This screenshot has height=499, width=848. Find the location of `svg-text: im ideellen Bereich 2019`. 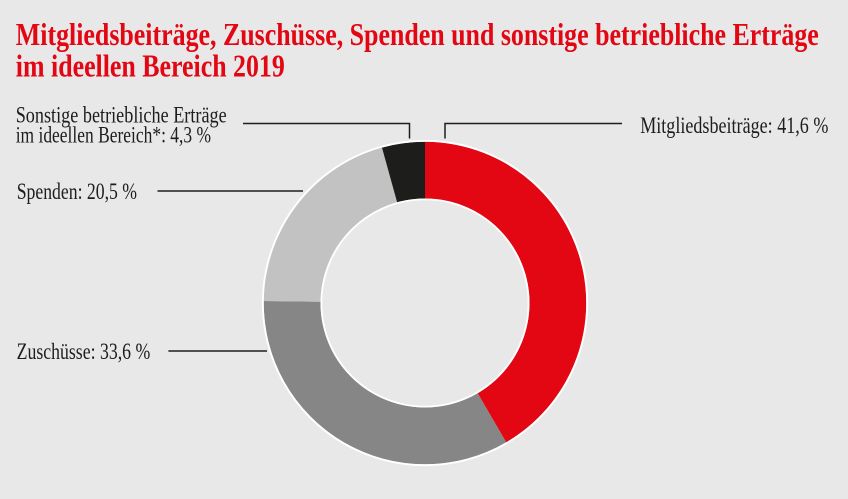

svg-text: im ideellen Bereich 2019 is located at coordinates (150, 66).